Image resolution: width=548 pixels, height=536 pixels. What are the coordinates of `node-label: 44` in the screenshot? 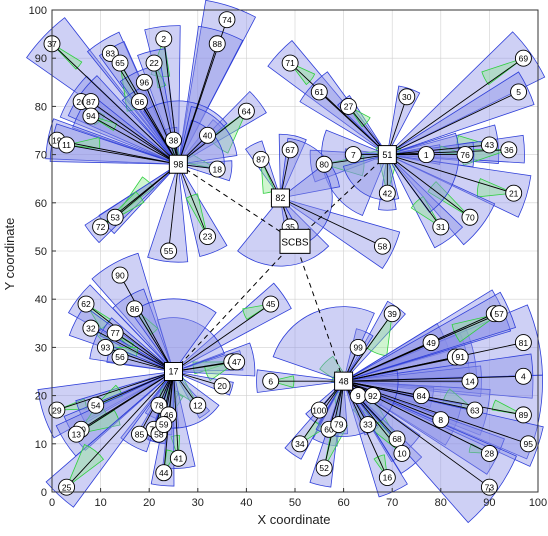 It's located at (164, 473).